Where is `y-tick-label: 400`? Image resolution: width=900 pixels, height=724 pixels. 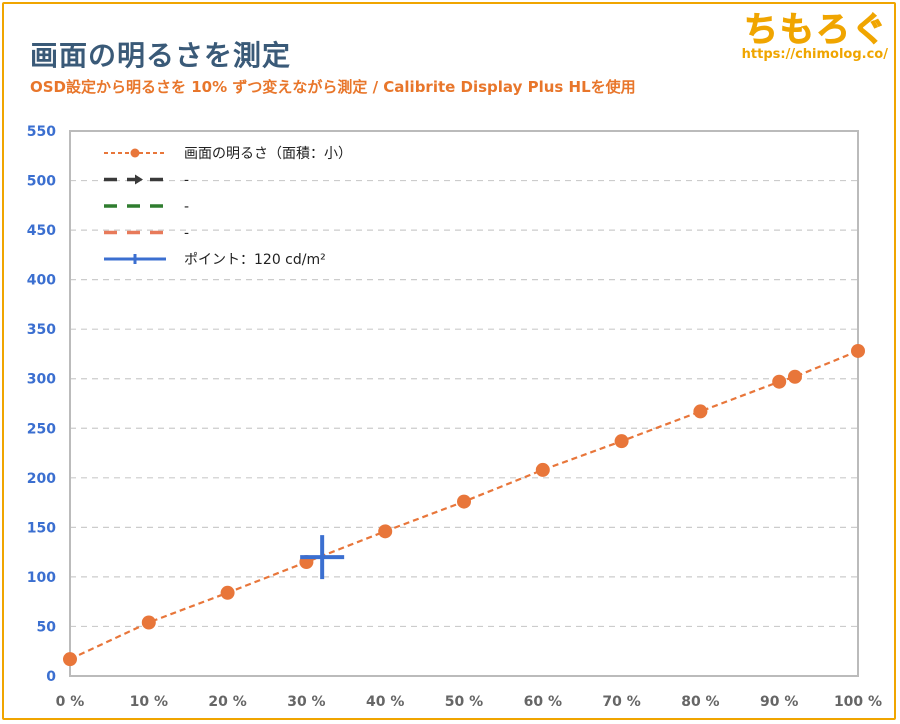 y-tick-label: 400 is located at coordinates (41, 281).